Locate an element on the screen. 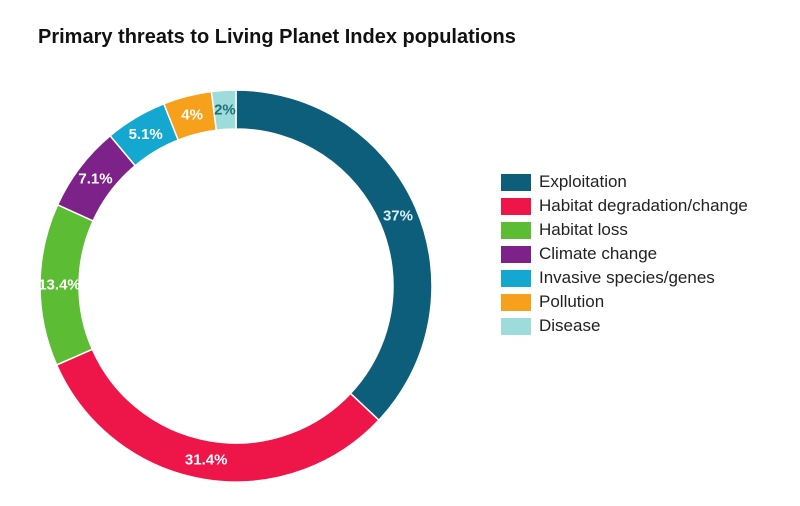 This screenshot has height=506, width=800. legend-item-climate-change: Climate change is located at coordinates (624, 254).